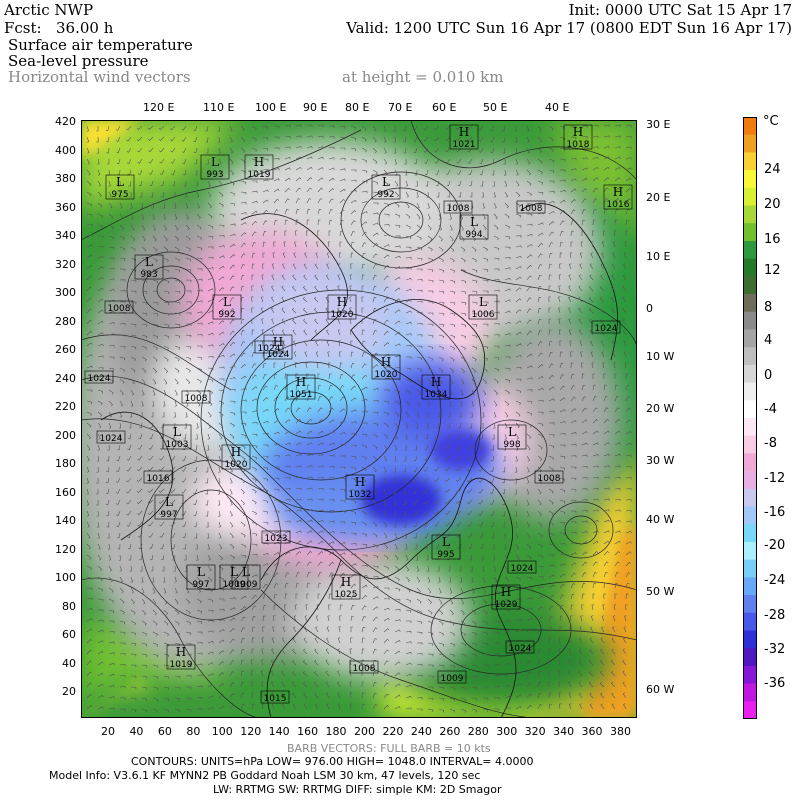  Describe the element at coordinates (768, 307) in the screenshot. I see `colorbar-label: 8` at that location.